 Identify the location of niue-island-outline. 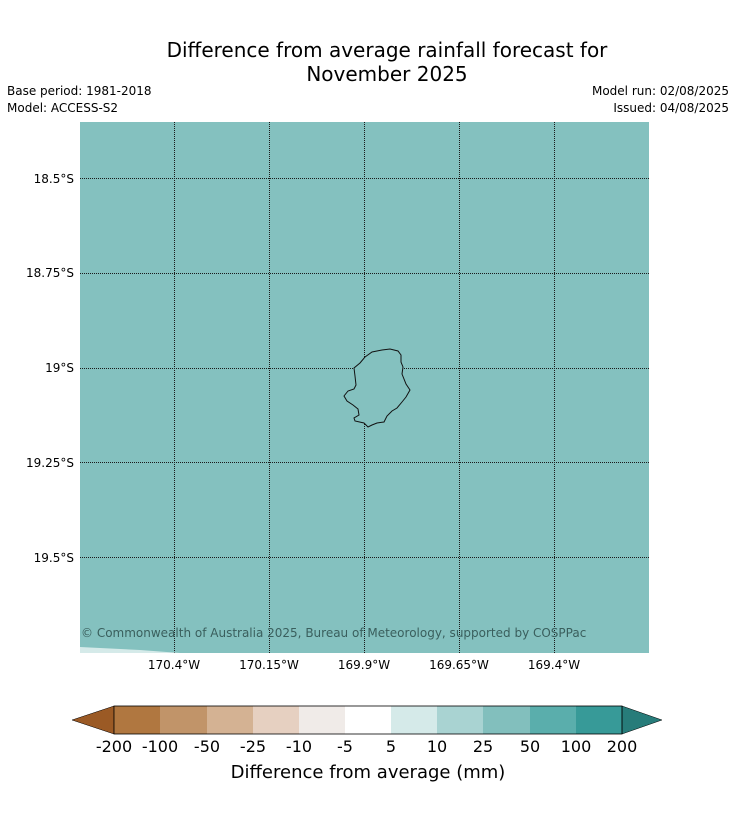
(377, 388).